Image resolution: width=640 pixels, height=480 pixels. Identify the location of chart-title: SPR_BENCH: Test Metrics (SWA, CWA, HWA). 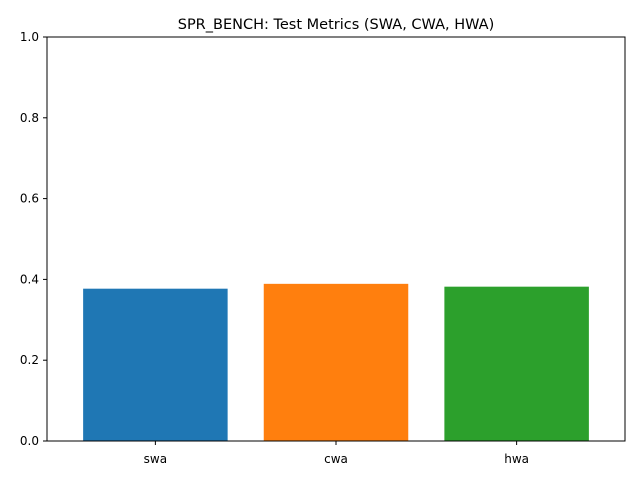
(336, 25).